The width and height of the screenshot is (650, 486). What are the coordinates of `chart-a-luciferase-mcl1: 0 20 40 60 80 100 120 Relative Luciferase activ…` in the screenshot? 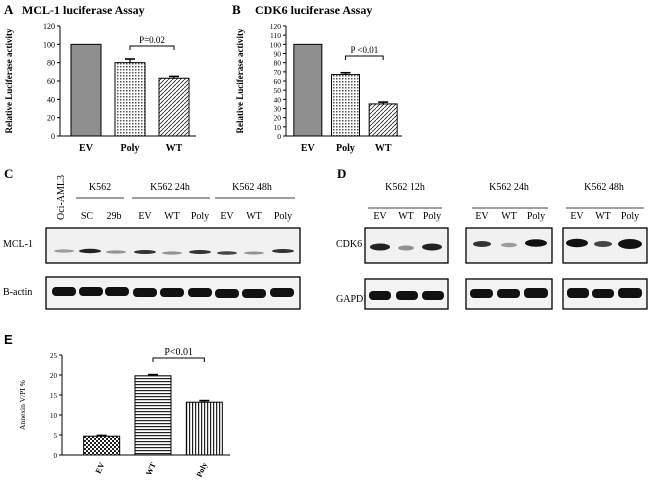 It's located at (100, 88).